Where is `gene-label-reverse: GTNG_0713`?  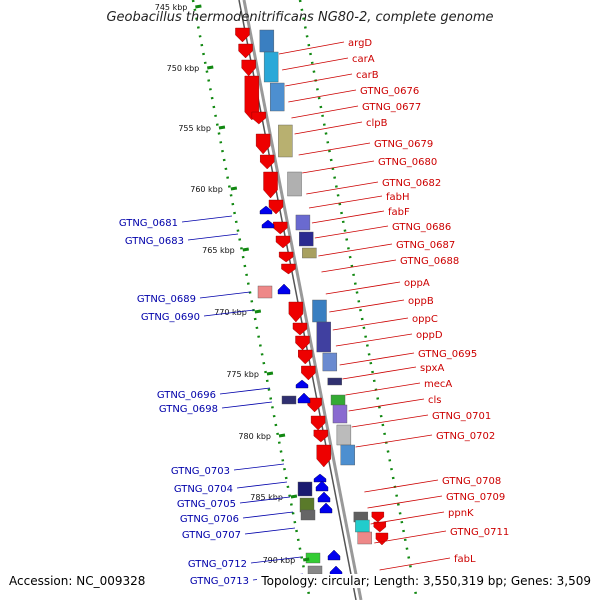 gene-label-reverse: GTNG_0713 is located at coordinates (219, 581).